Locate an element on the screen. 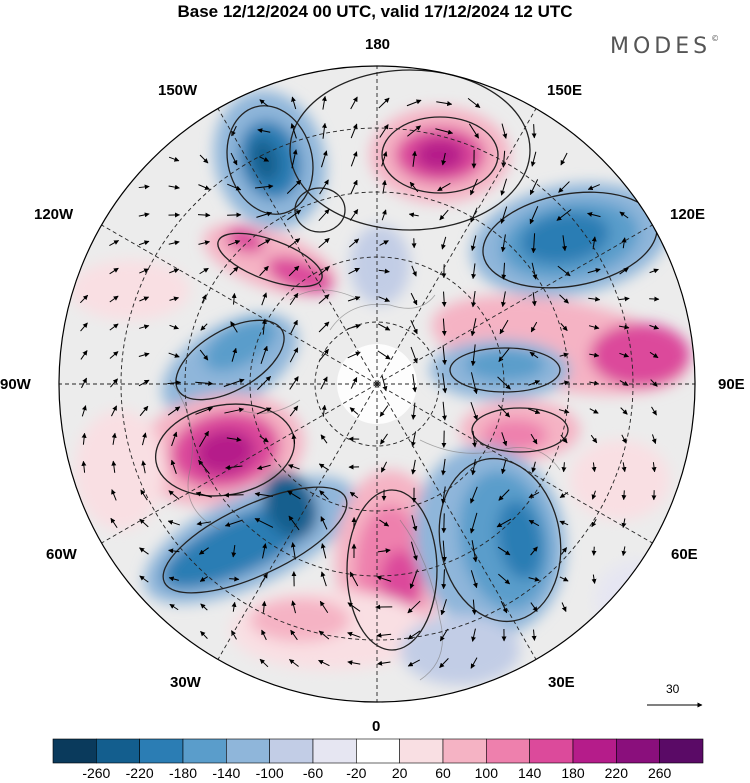 The height and width of the screenshot is (783, 750). brand-name: MODES is located at coordinates (661, 46).